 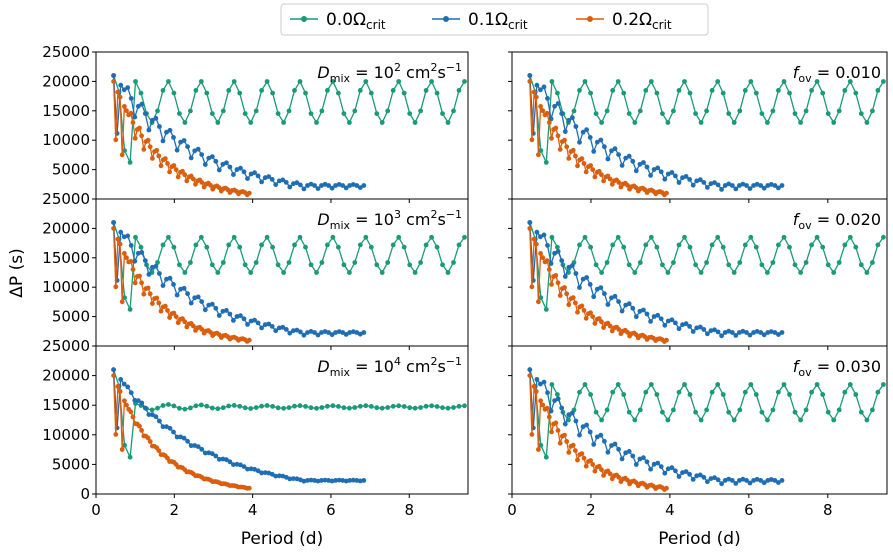 What do you see at coordinates (670, 510) in the screenshot?
I see `x-tick-label: 4` at bounding box center [670, 510].